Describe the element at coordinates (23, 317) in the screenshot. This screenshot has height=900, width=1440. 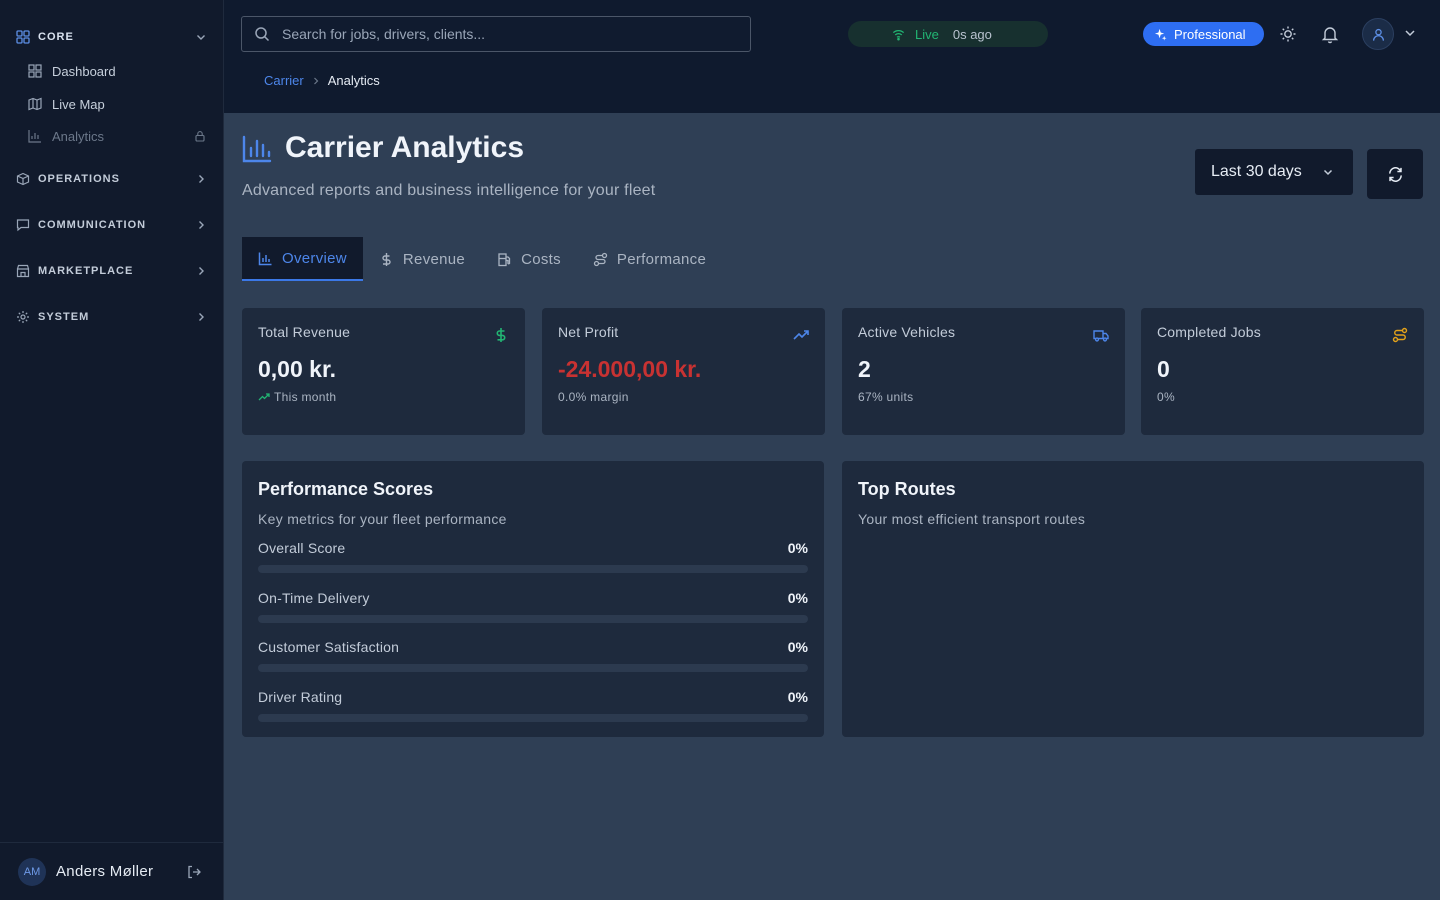
I see `gear-icon` at that location.